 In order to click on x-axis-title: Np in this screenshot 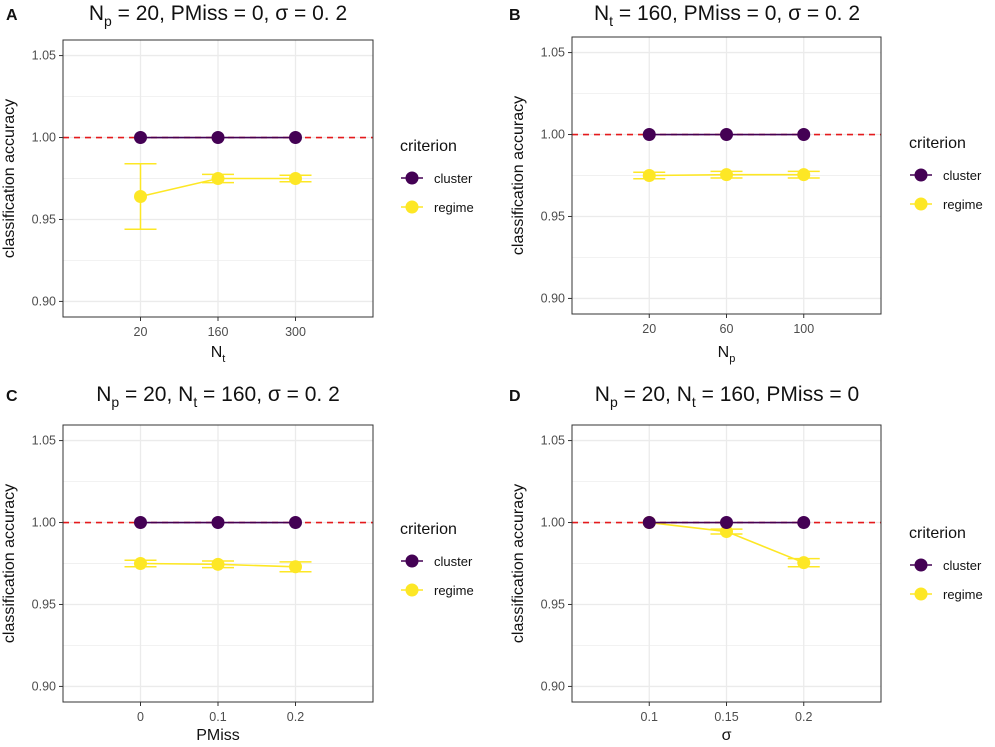, I will do `click(727, 354)`.